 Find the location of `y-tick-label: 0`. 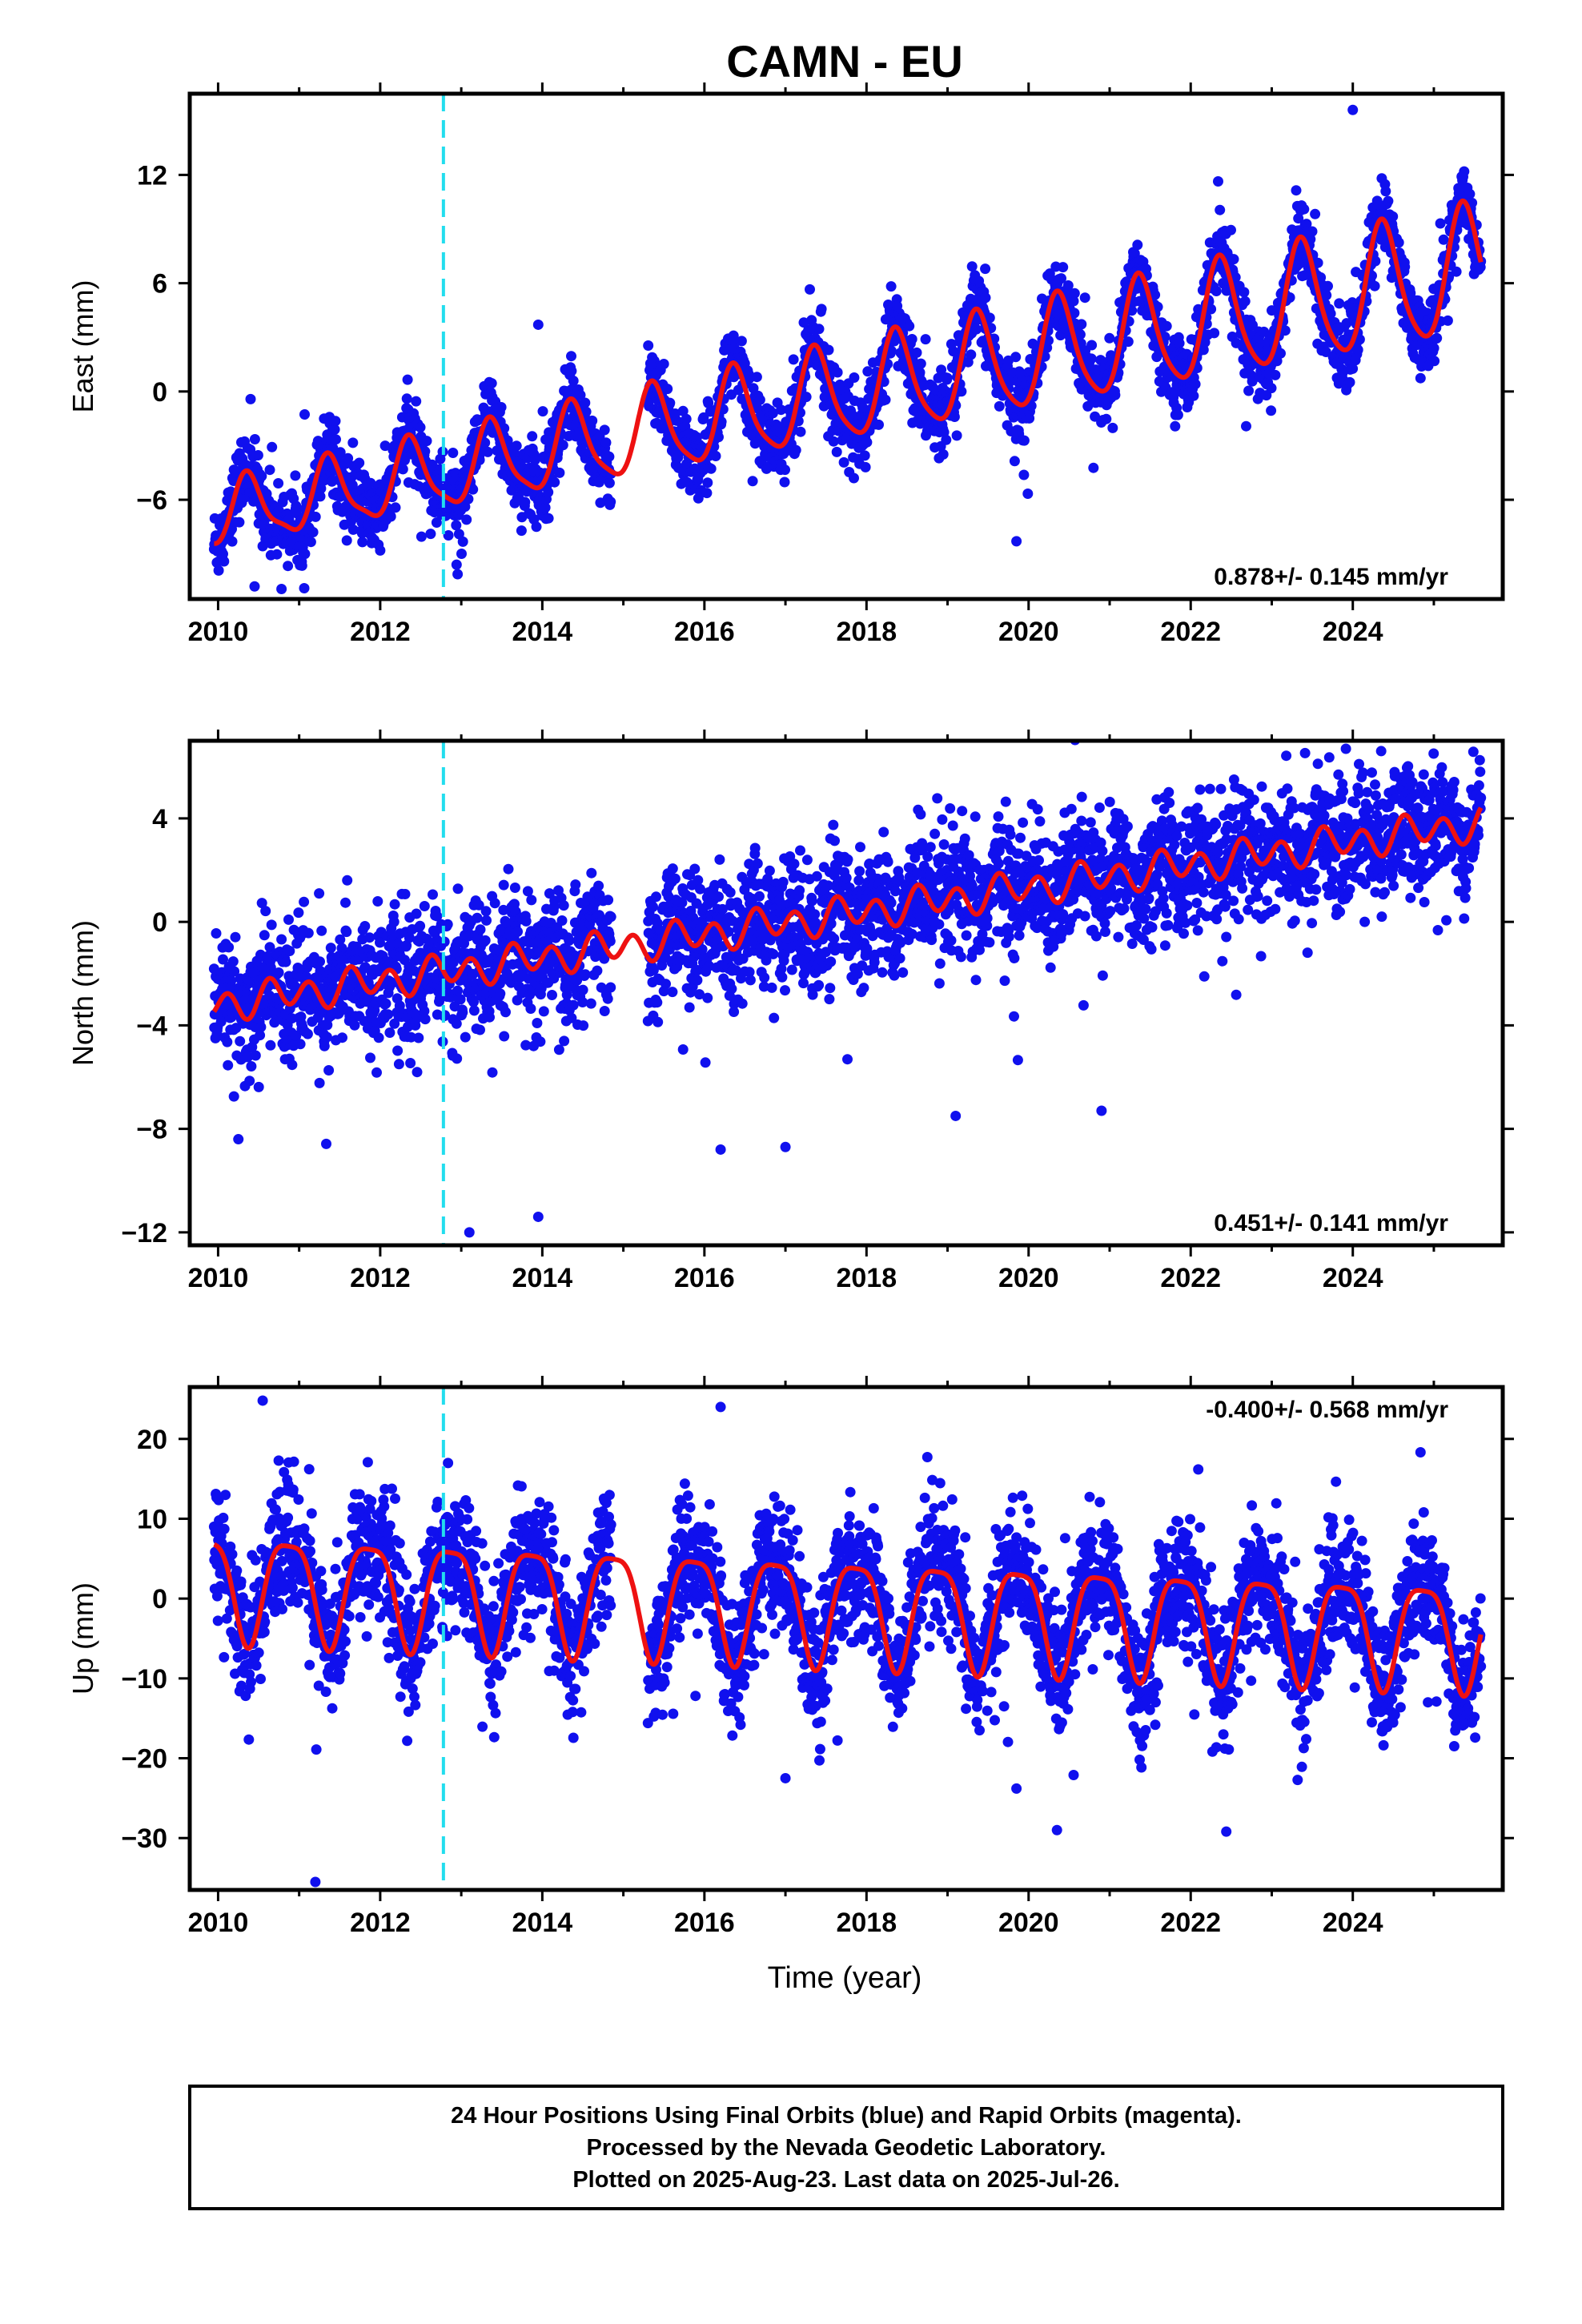

y-tick-label: 0 is located at coordinates (159, 393).